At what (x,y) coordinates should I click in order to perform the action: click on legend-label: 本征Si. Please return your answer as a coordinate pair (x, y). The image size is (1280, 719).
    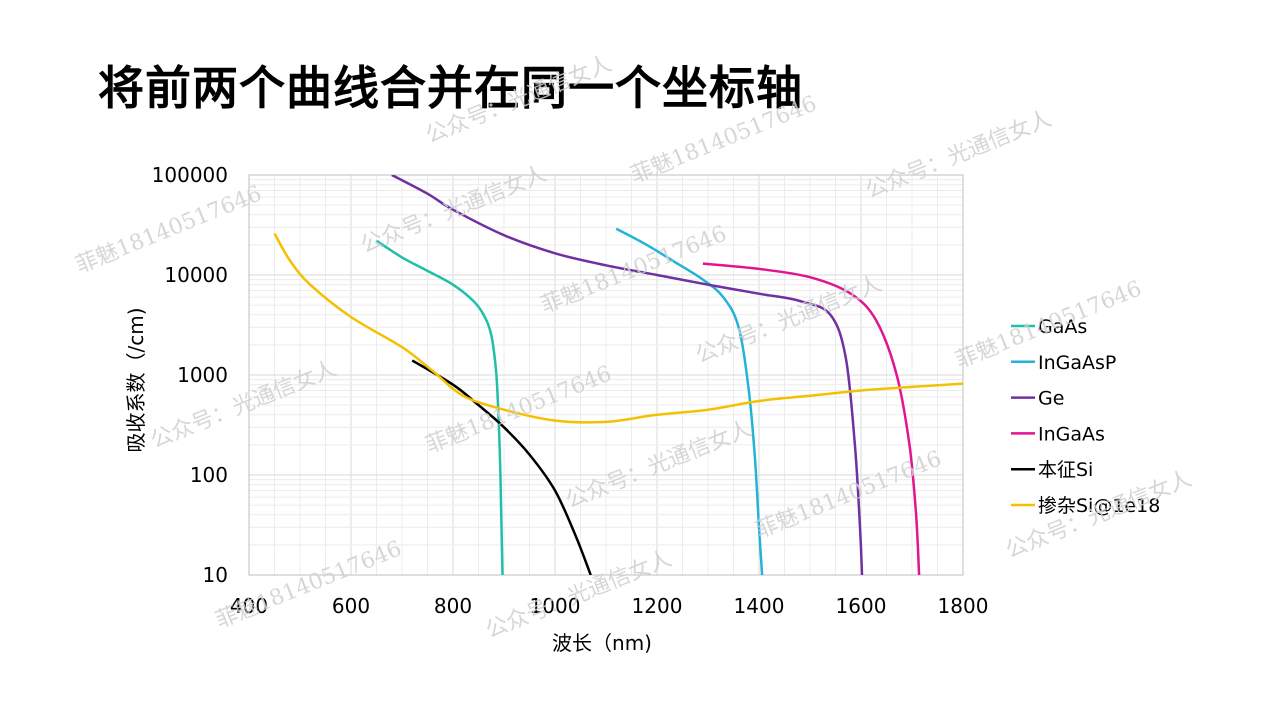
    Looking at the image, I should click on (1065, 470).